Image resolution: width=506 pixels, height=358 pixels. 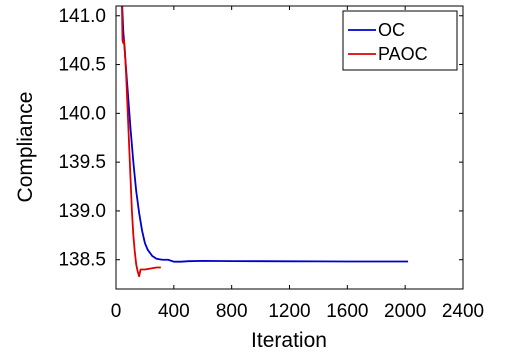 What do you see at coordinates (463, 311) in the screenshot?
I see `x-tick-label: 2400` at bounding box center [463, 311].